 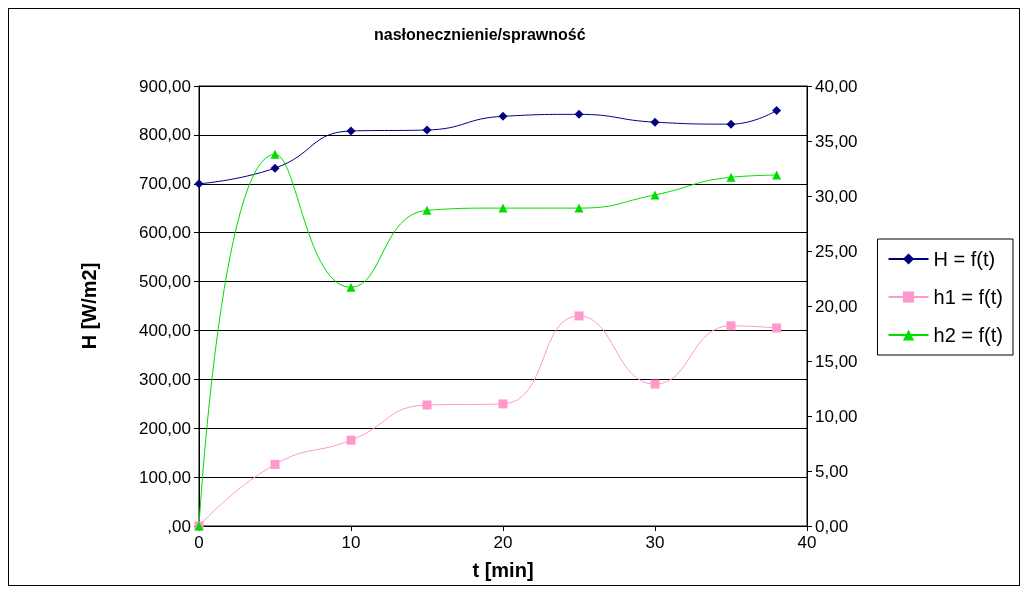 I want to click on y-tick-label: 800,00, so click(x=165, y=135).